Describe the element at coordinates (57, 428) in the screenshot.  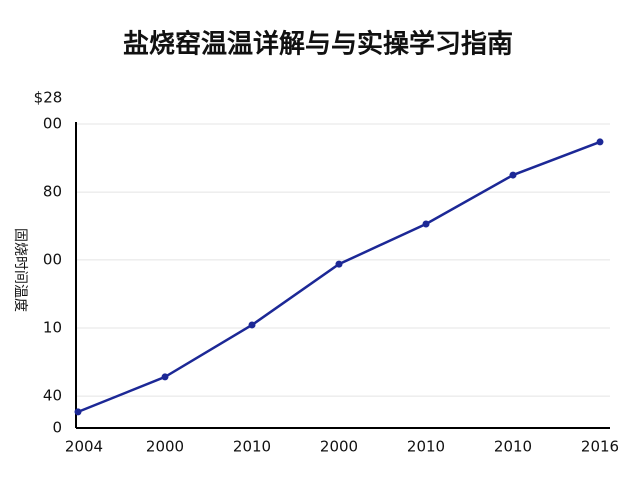
I see `y-tick-label: 0` at that location.